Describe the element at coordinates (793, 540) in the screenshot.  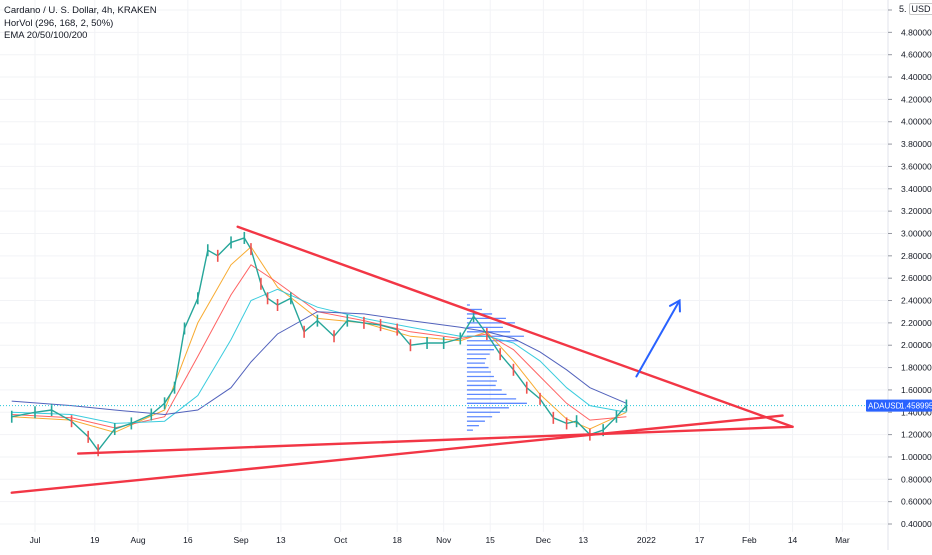
I see `x-tick-label: 14` at that location.